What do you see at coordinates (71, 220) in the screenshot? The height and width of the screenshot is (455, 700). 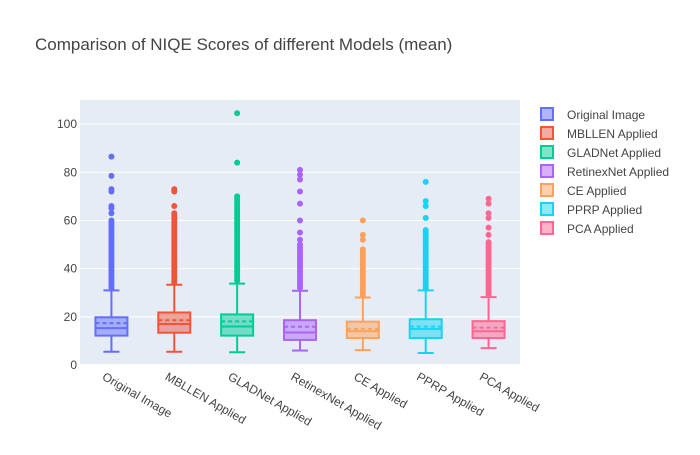 I see `y-tick-label: 60` at bounding box center [71, 220].